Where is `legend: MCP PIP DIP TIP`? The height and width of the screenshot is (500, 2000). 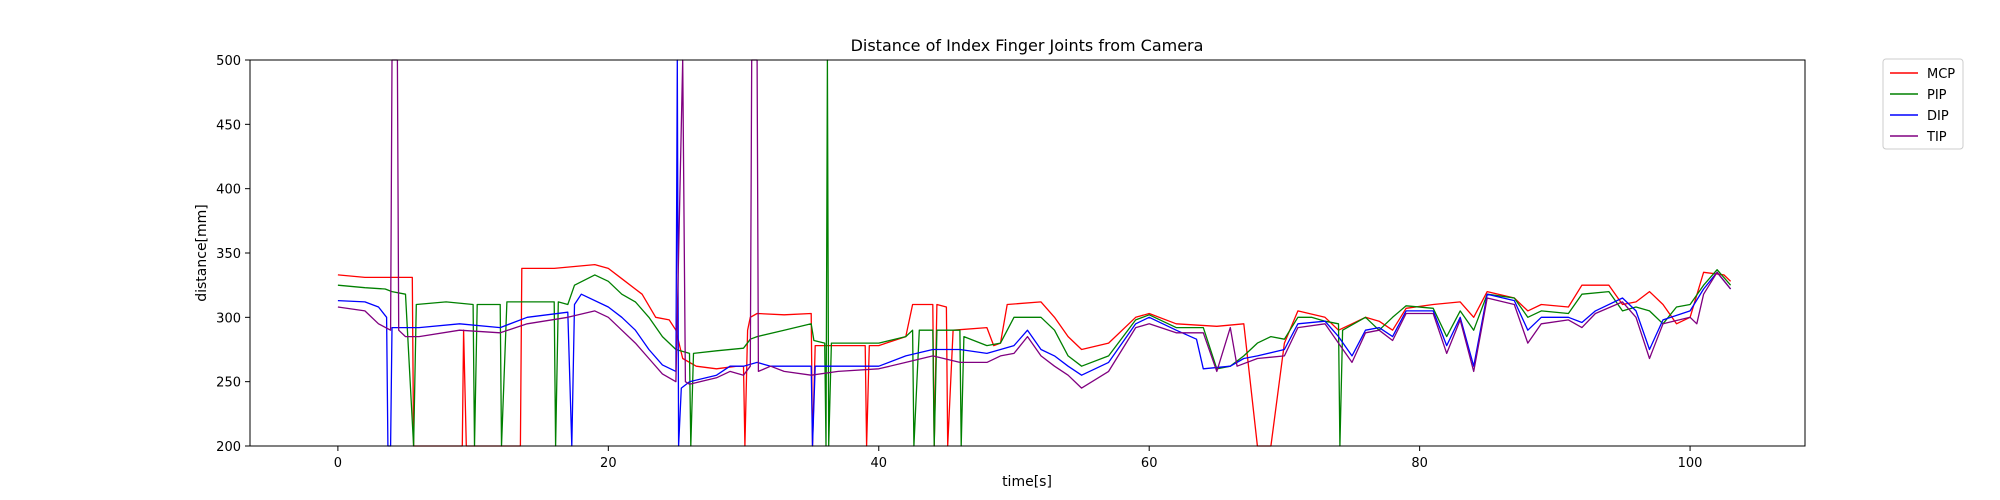 legend: MCP PIP DIP TIP is located at coordinates (1923, 104).